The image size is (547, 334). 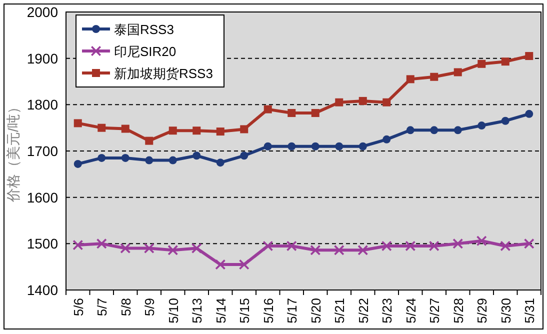 I want to click on y-axis-title: 价格（美元/吨）, so click(x=13, y=151).